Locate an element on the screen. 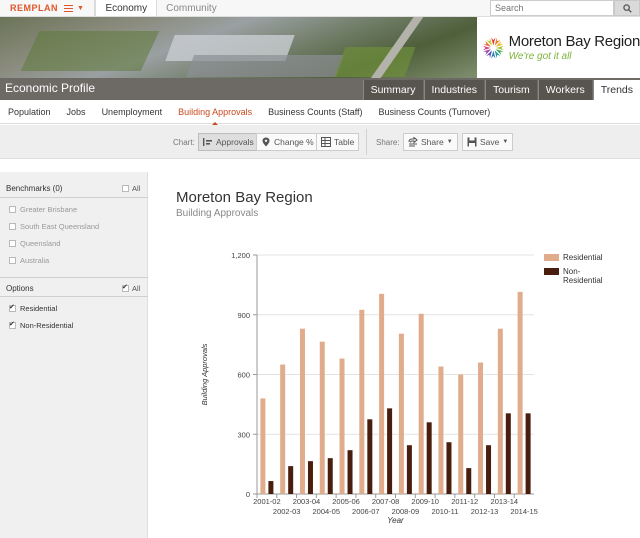  subtab-jobs: Jobs is located at coordinates (76, 111).